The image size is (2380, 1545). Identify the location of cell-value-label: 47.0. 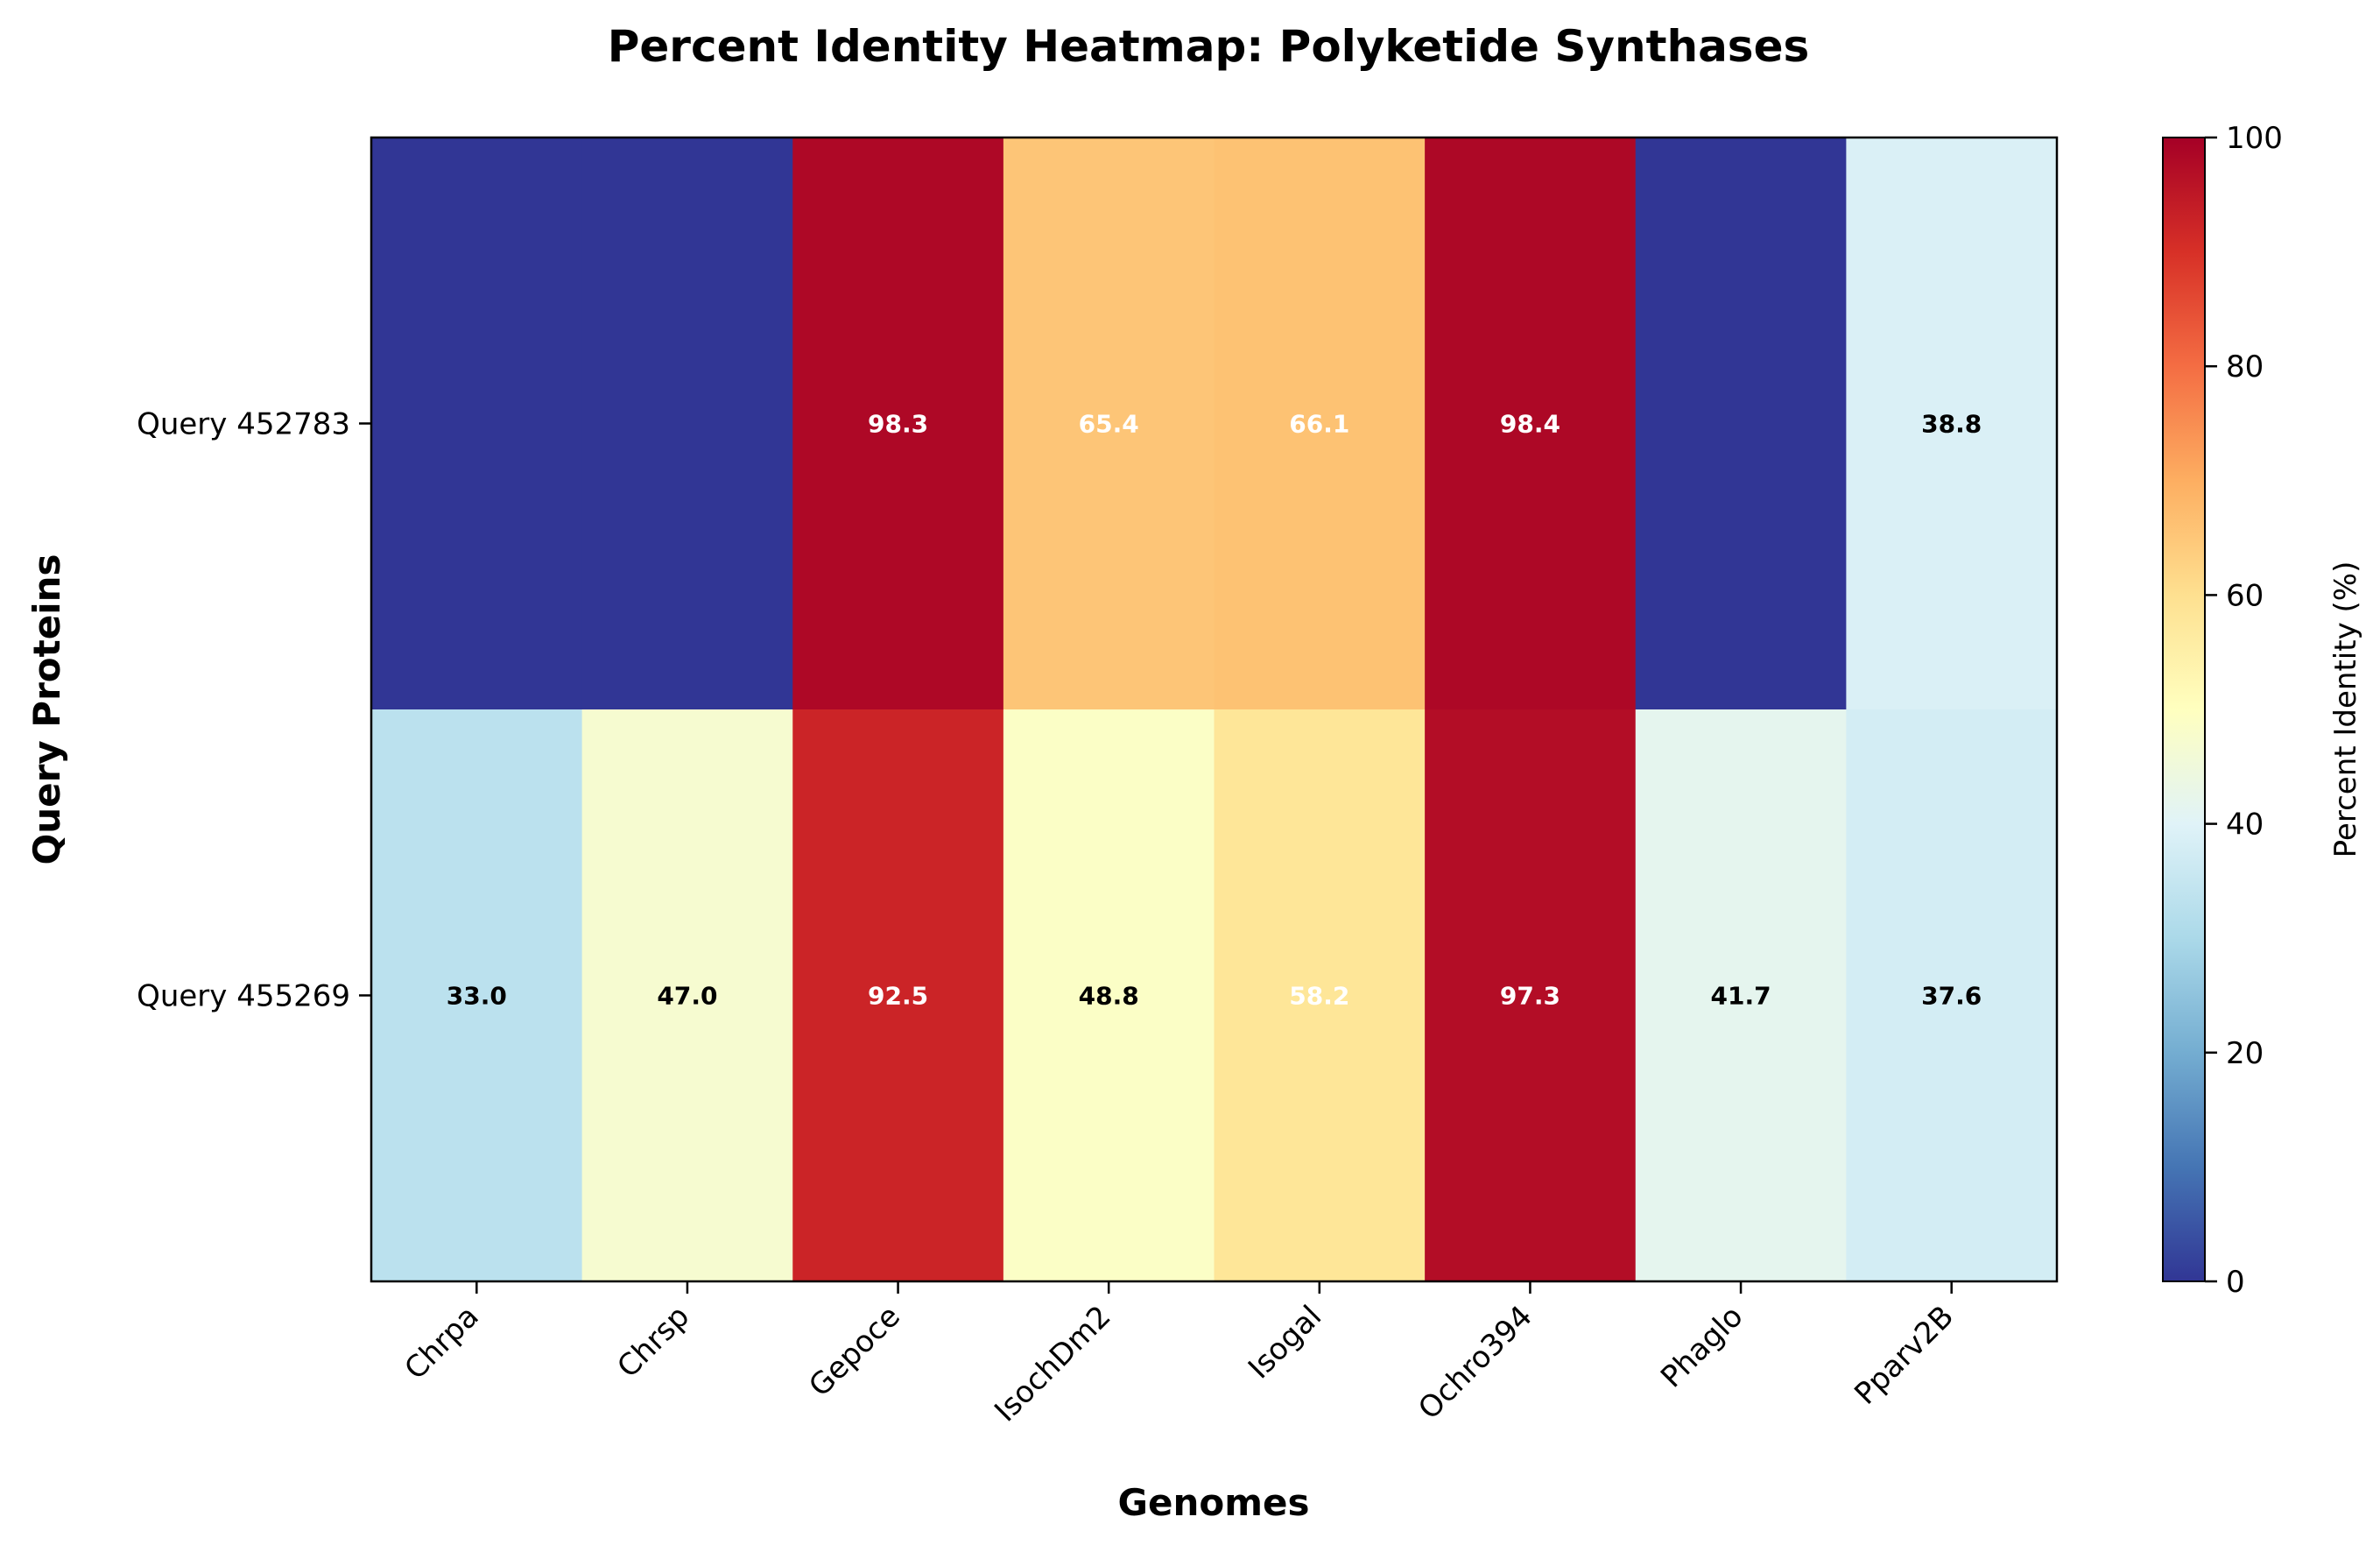
(687, 996).